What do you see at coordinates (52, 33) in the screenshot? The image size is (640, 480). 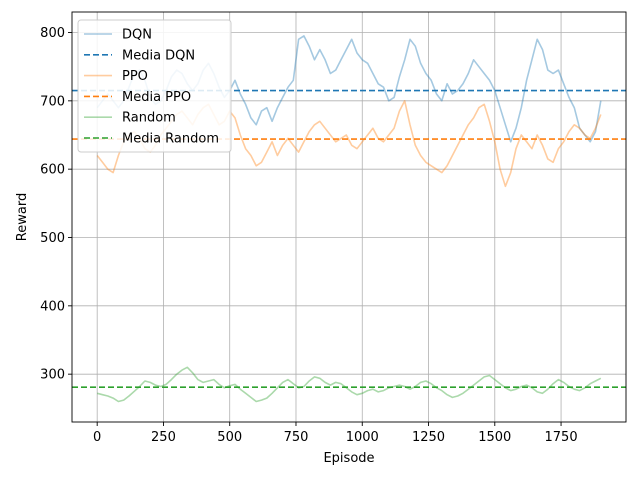 I see `y-tick-label: 800` at bounding box center [52, 33].